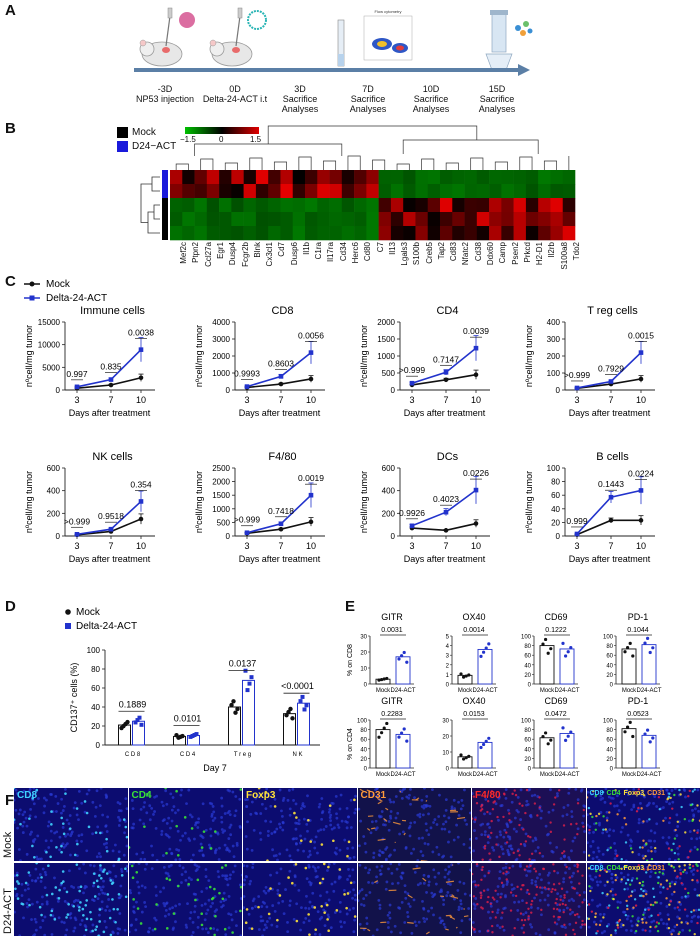 The image size is (700, 939). I want to click on data-point, so click(281, 376).